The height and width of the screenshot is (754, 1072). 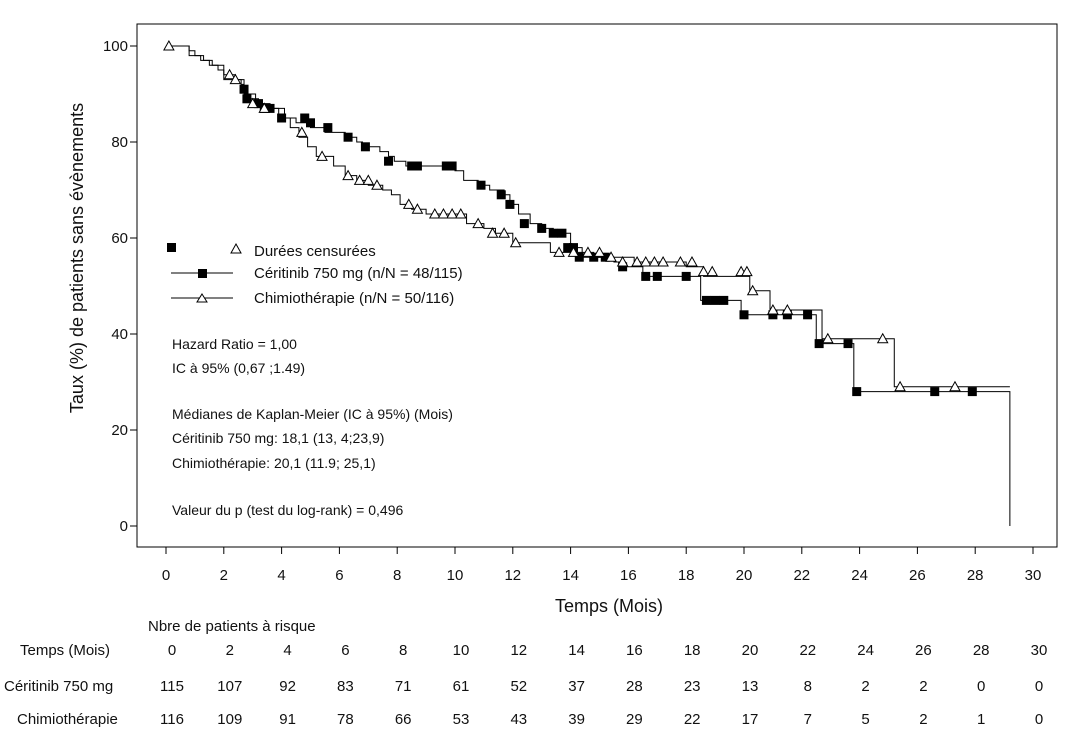 I want to click on risk-count-cell: 115, so click(x=172, y=686).